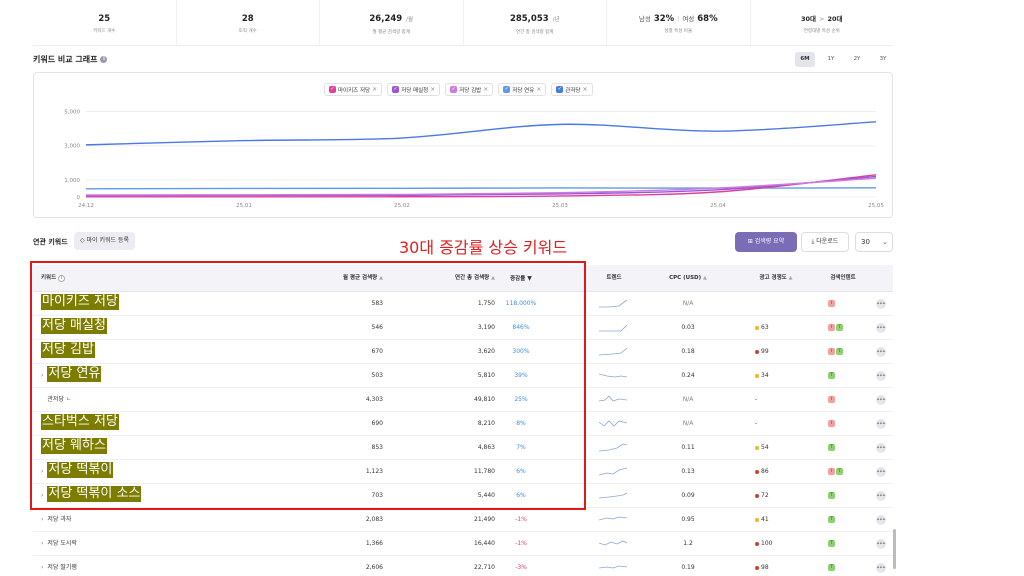  What do you see at coordinates (805, 59) in the screenshot?
I see `range-6m: 6M` at bounding box center [805, 59].